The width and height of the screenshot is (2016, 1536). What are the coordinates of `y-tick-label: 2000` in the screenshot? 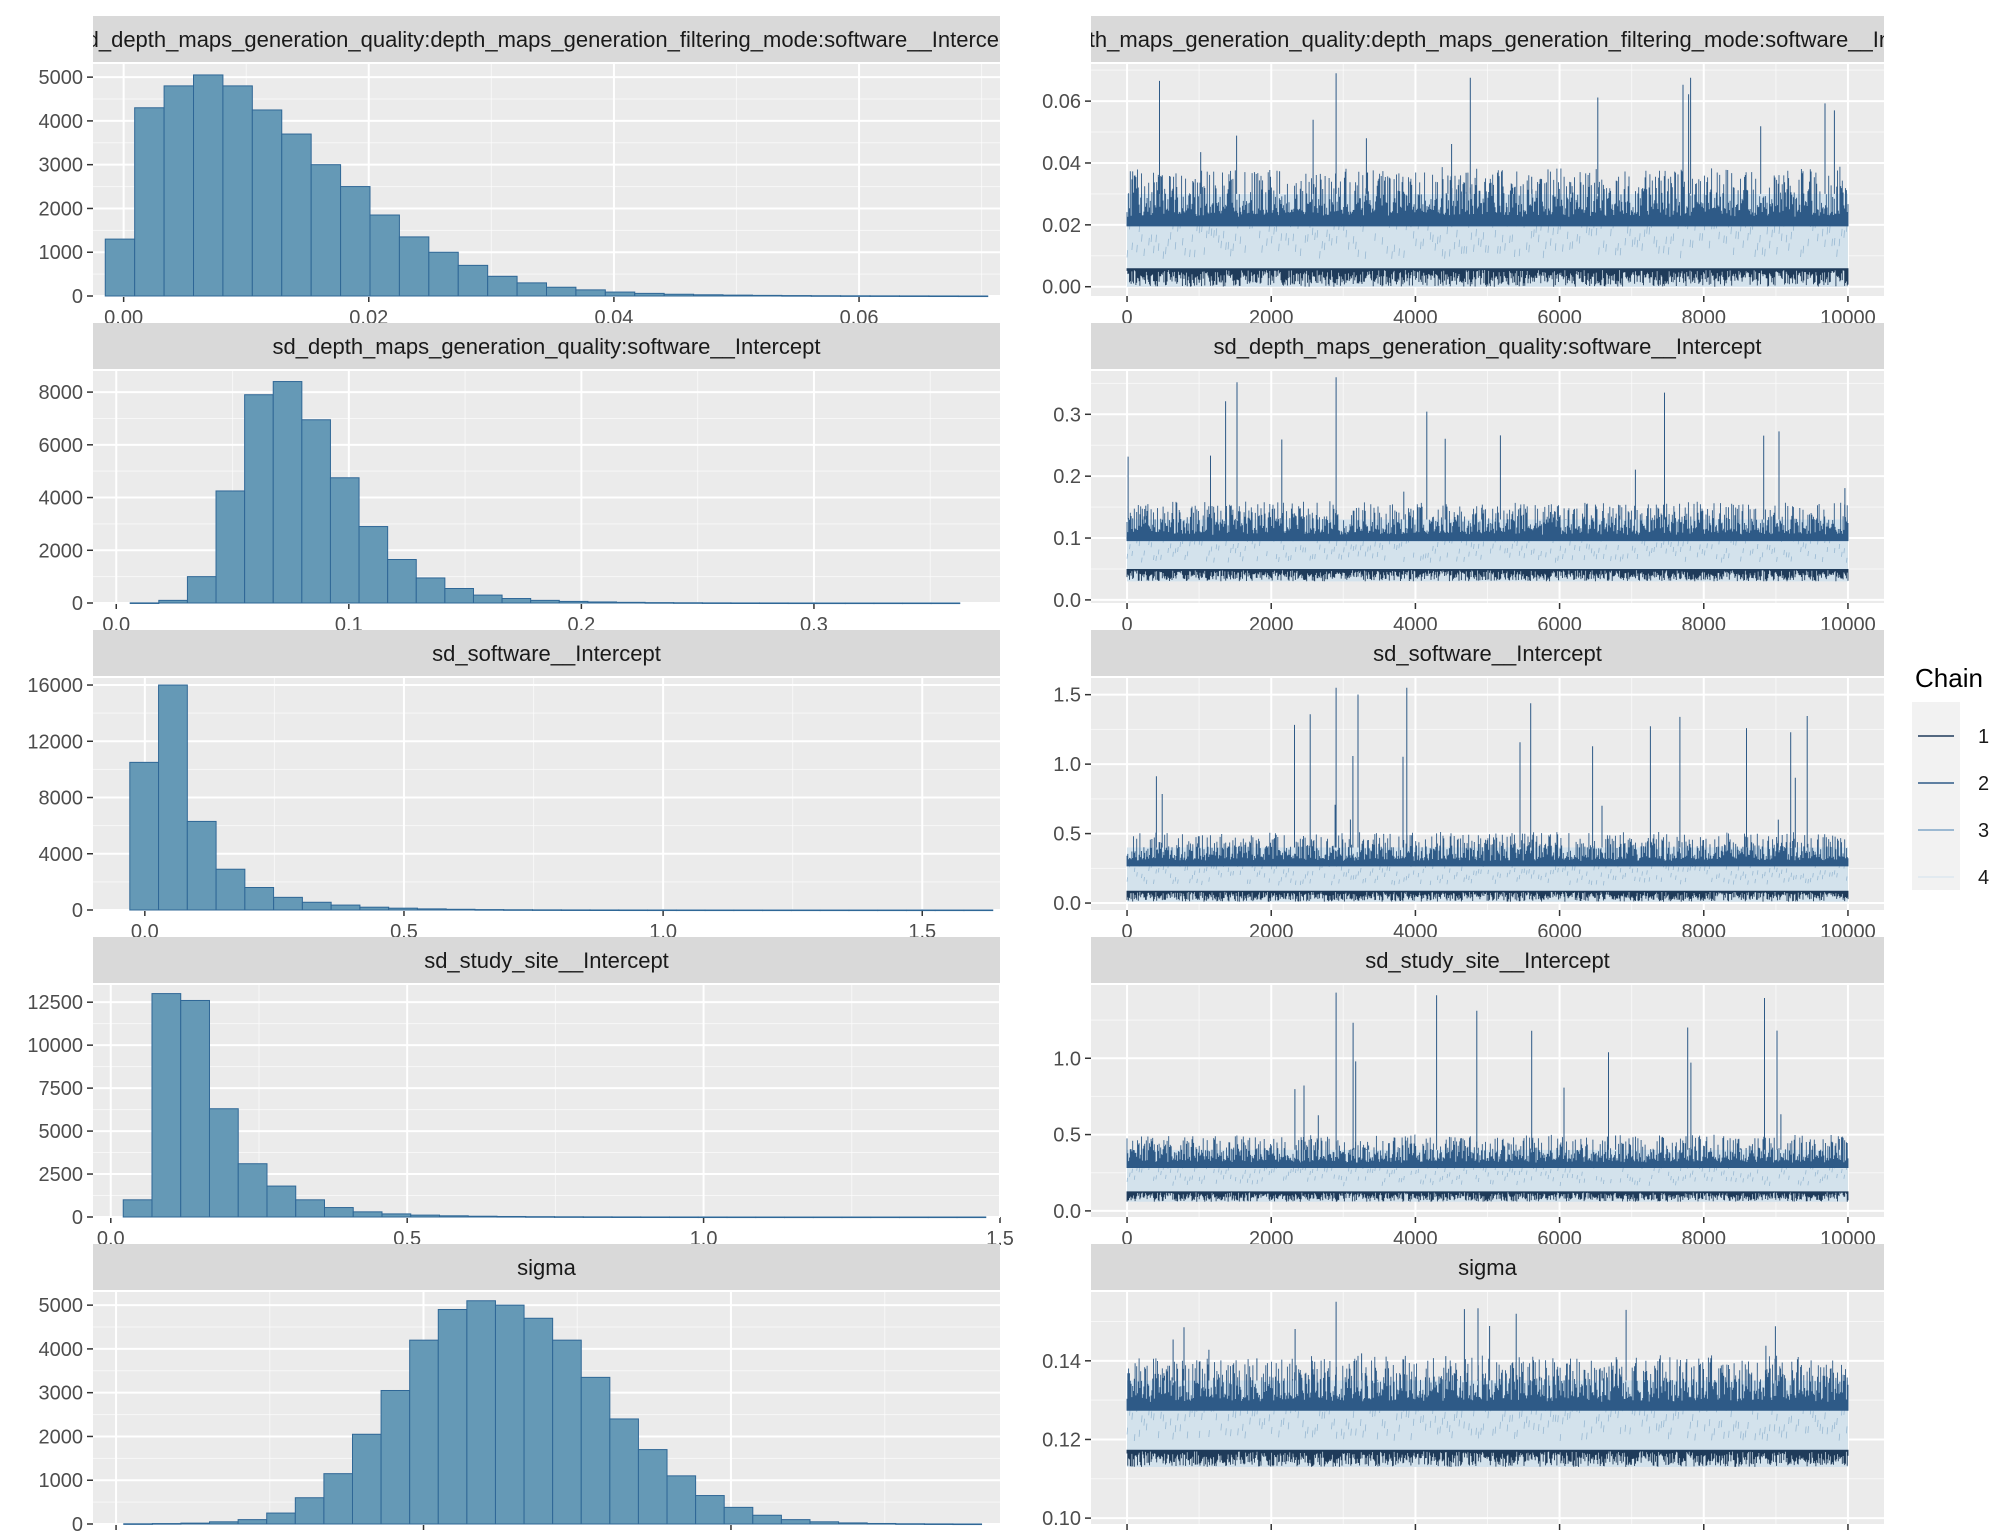 It's located at (61, 1437).